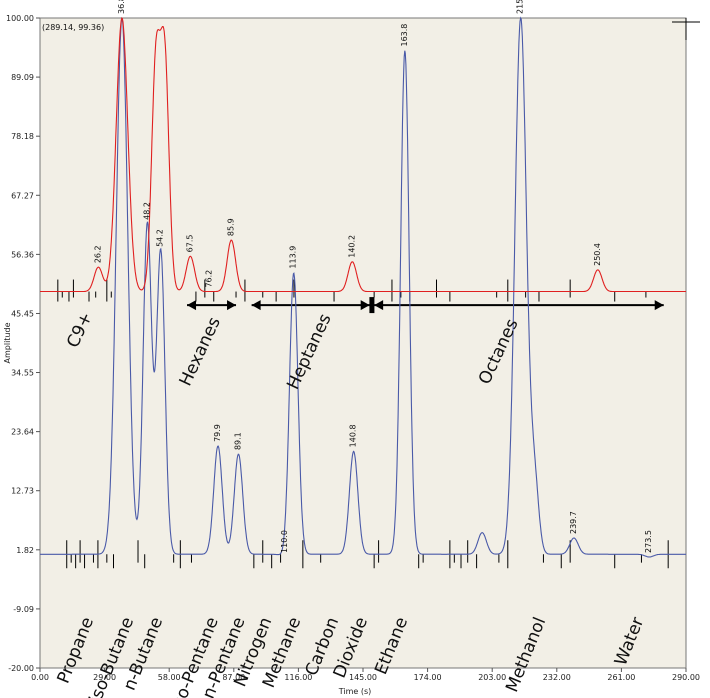  What do you see at coordinates (428, 677) in the screenshot?
I see `x-tick-label: 174.00` at bounding box center [428, 677].